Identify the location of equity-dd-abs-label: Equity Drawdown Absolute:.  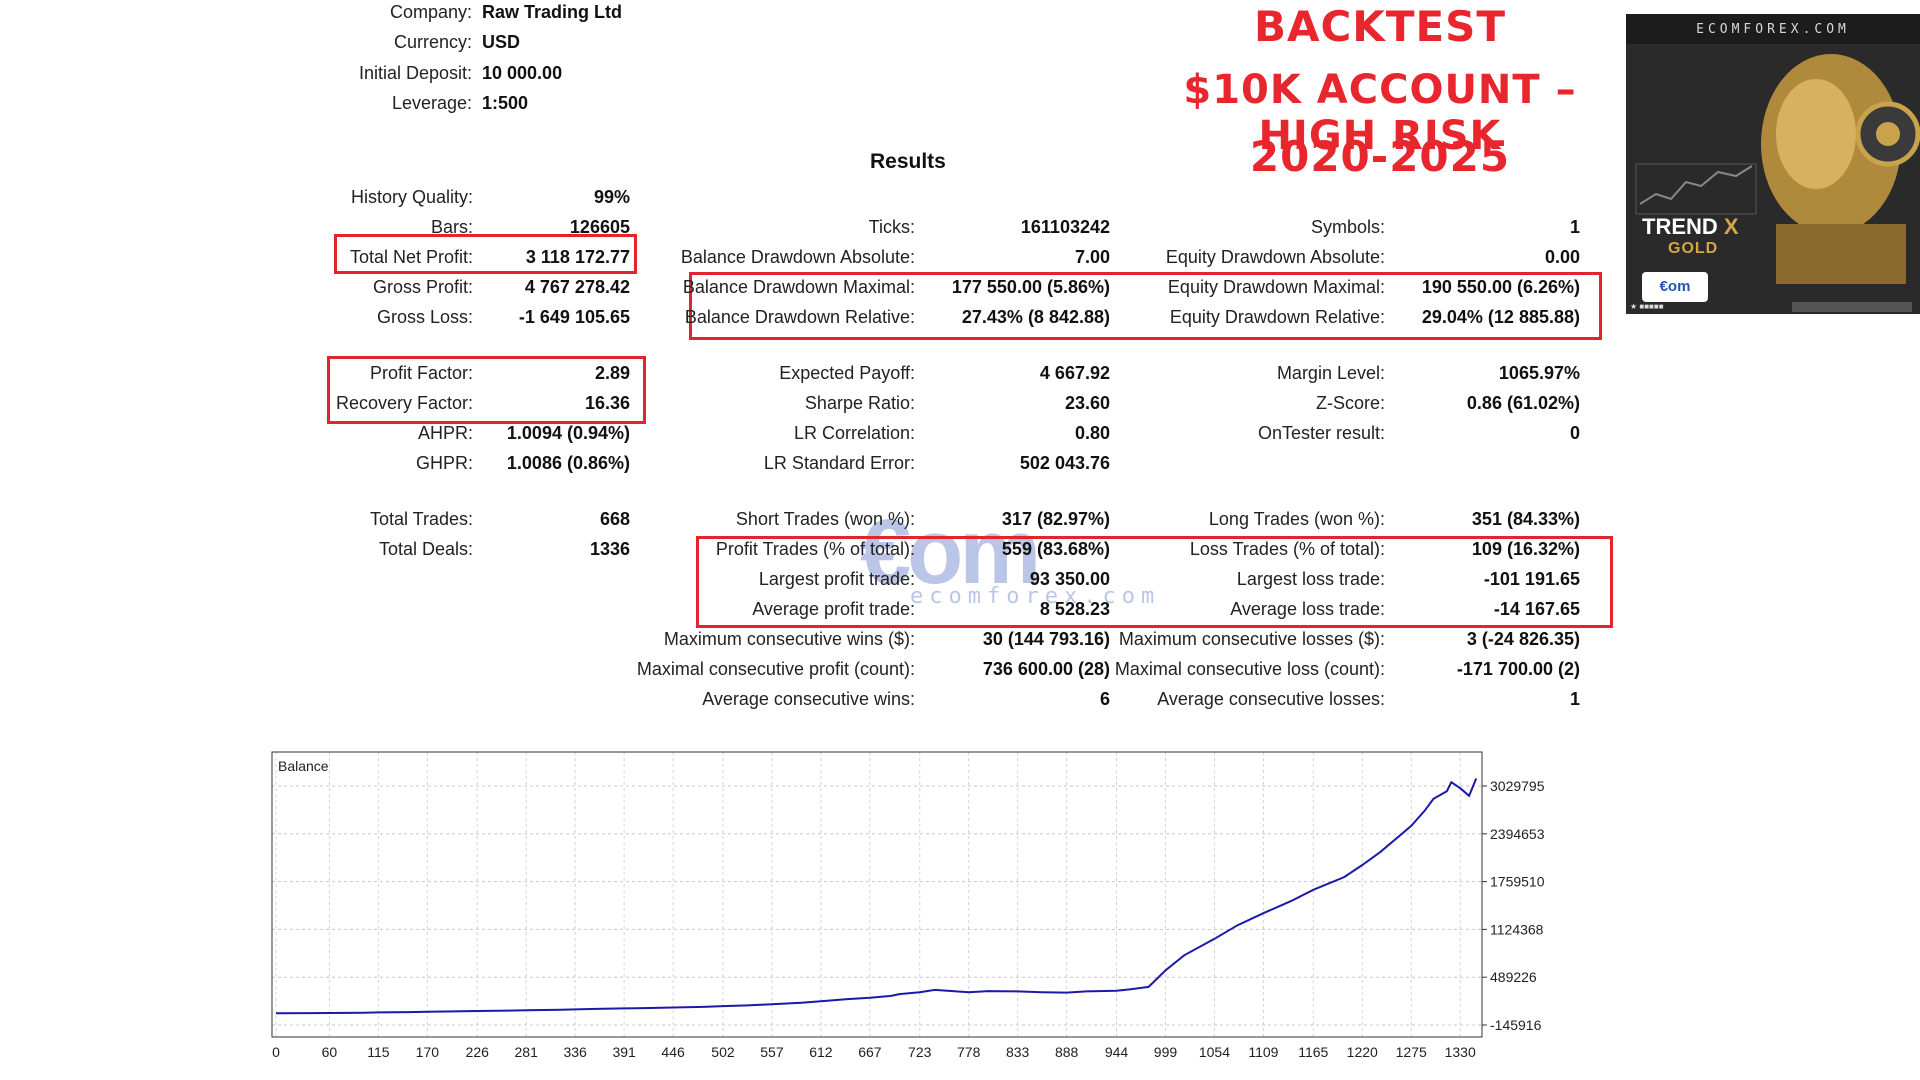
(1275, 257).